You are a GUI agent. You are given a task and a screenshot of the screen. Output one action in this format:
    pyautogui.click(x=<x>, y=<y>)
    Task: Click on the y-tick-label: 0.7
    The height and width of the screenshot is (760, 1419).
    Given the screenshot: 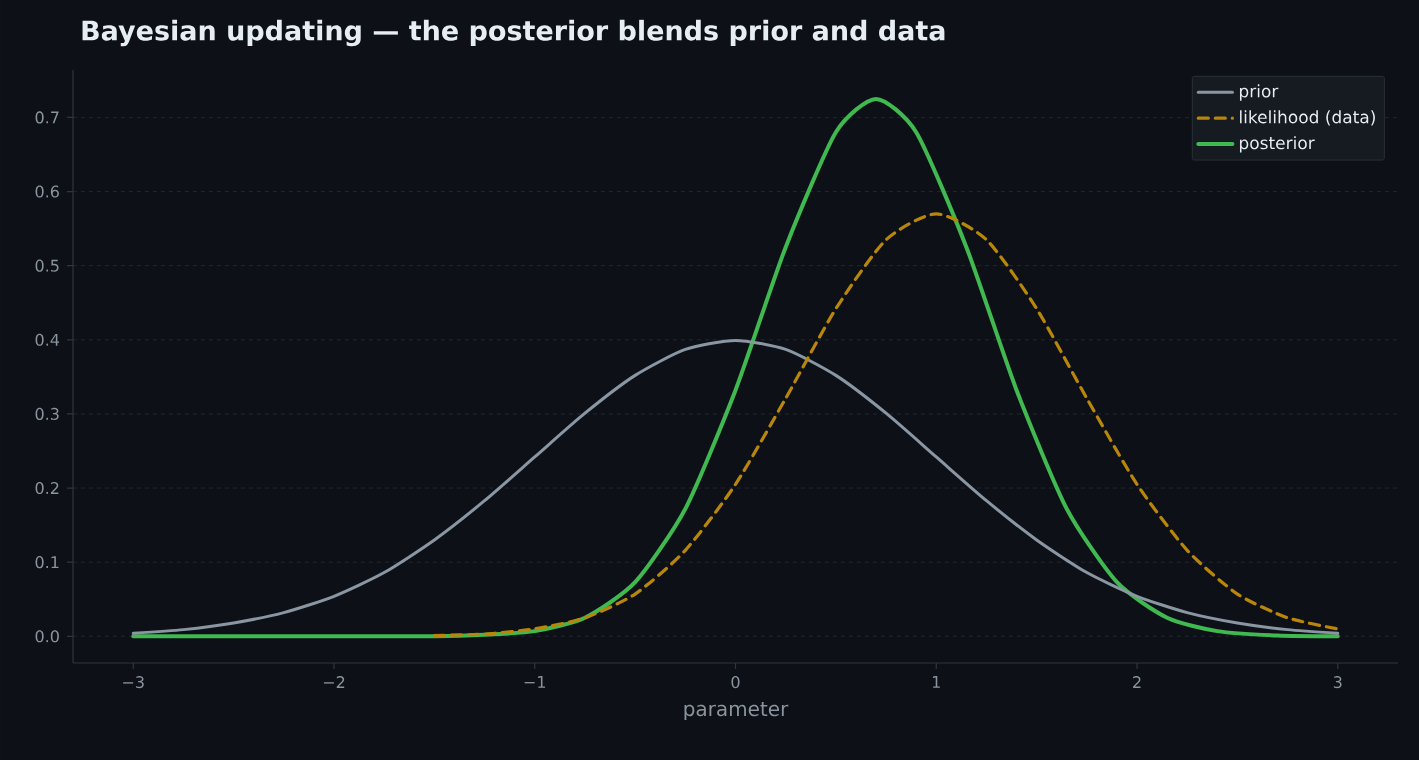 What is the action you would take?
    pyautogui.click(x=47, y=117)
    